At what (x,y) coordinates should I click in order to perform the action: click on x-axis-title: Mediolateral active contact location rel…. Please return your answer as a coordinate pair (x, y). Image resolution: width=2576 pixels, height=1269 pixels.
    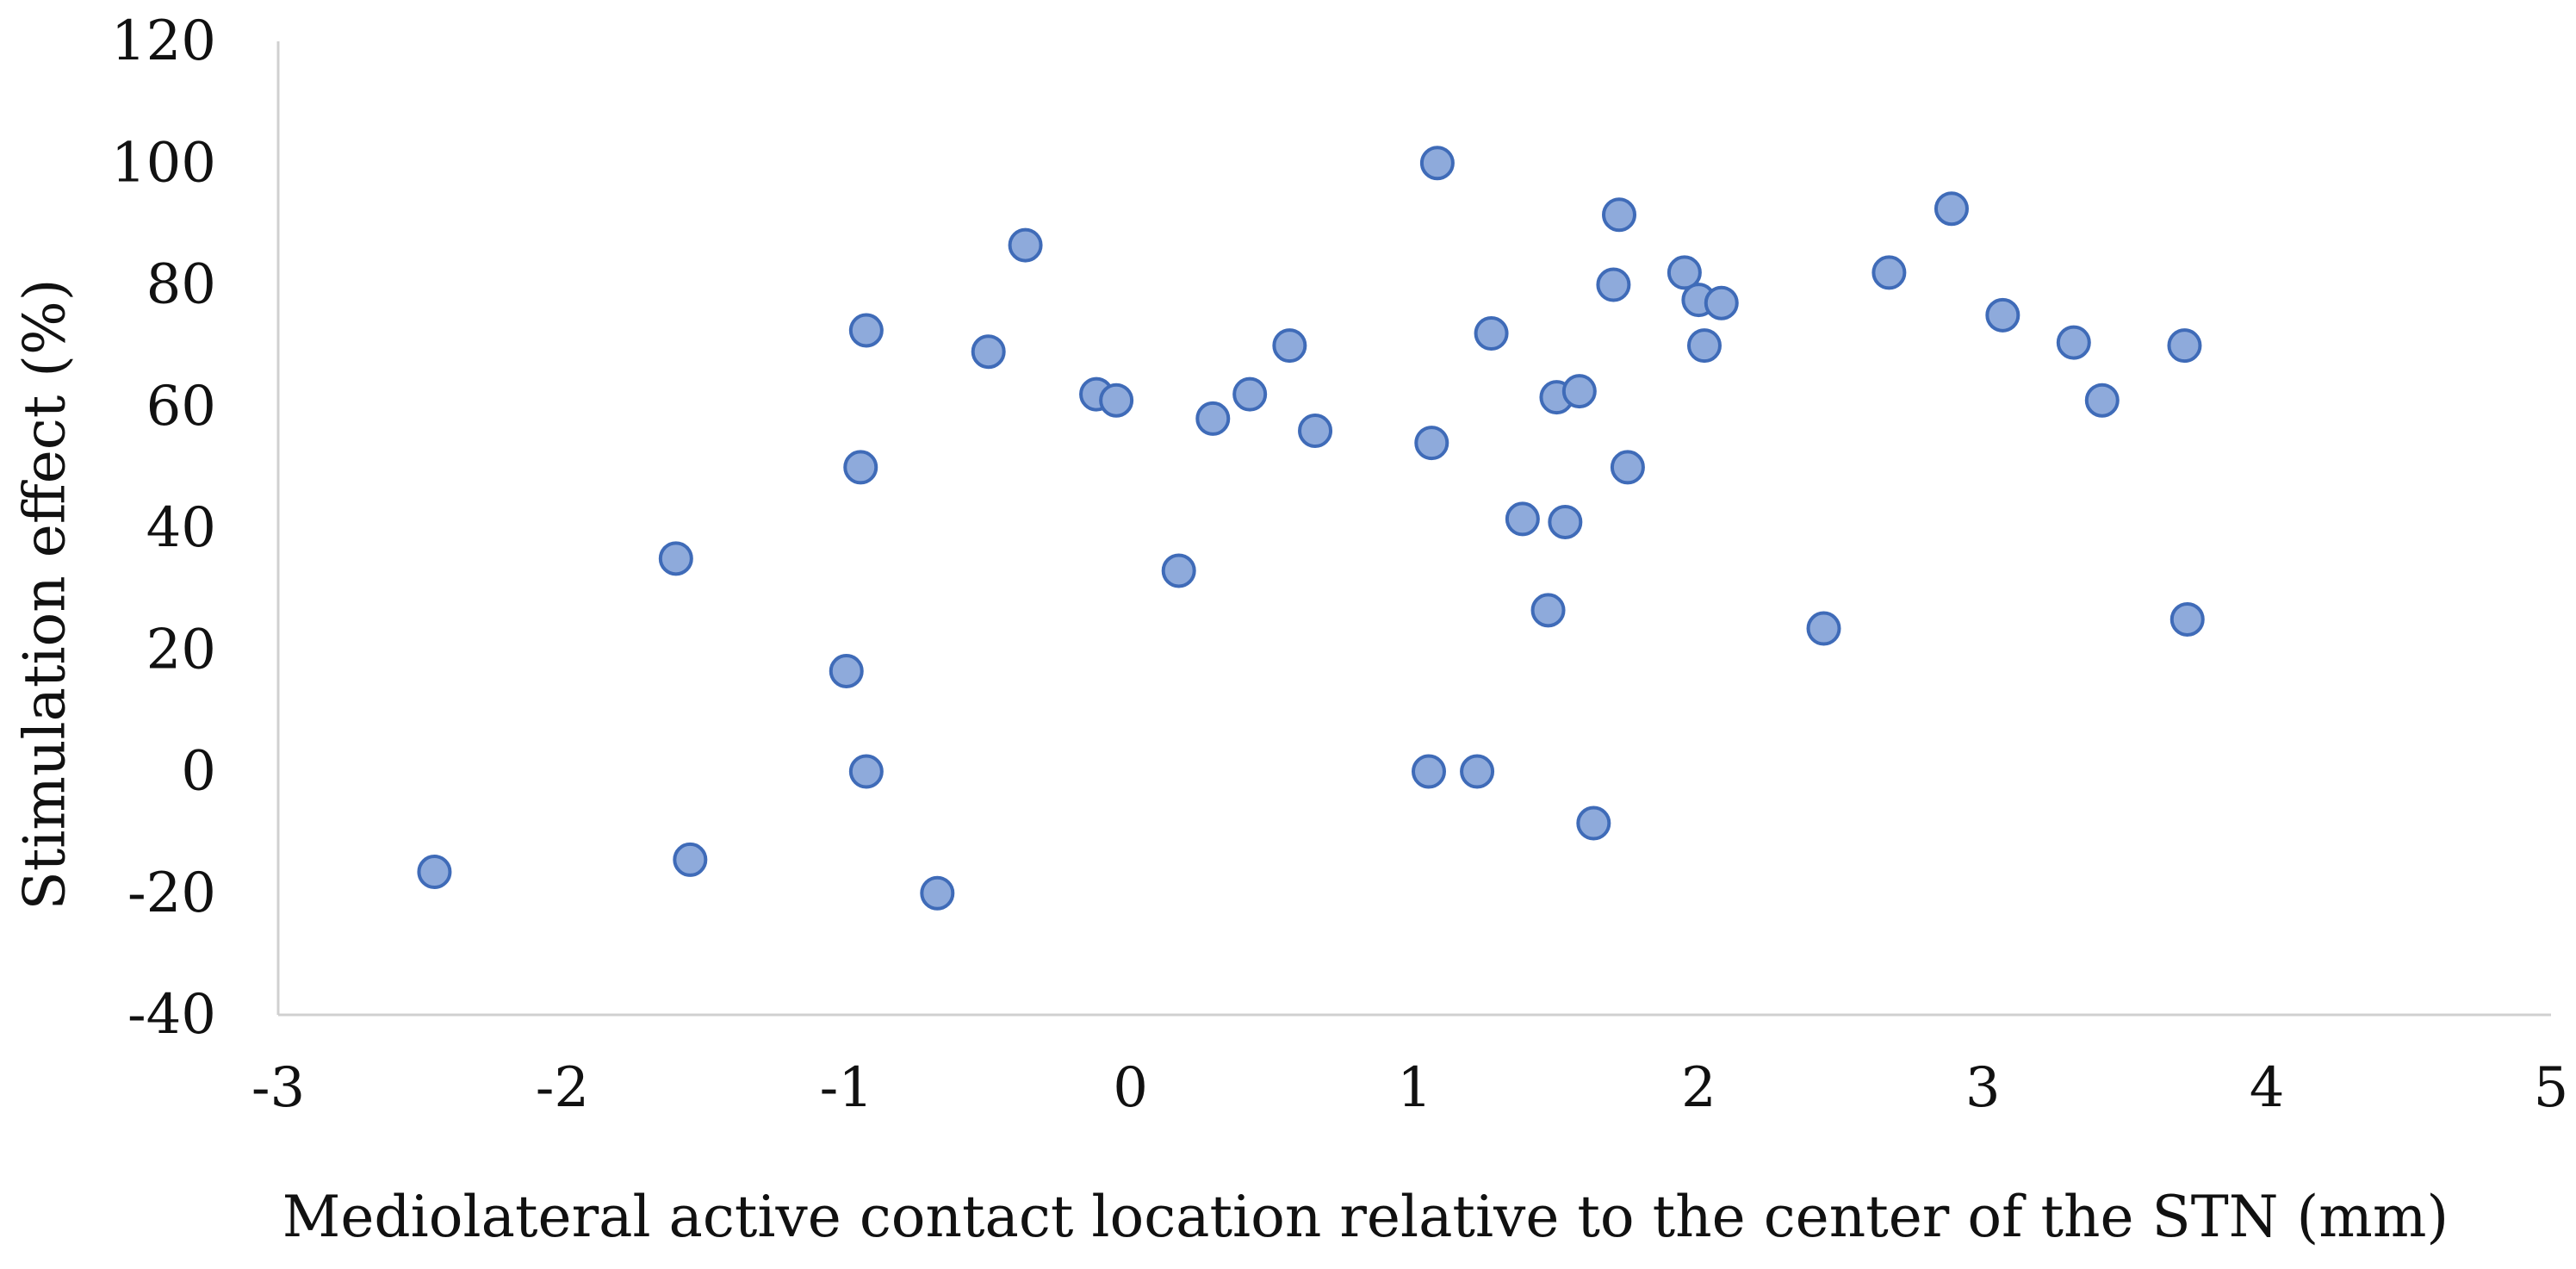
    Looking at the image, I should click on (1365, 1217).